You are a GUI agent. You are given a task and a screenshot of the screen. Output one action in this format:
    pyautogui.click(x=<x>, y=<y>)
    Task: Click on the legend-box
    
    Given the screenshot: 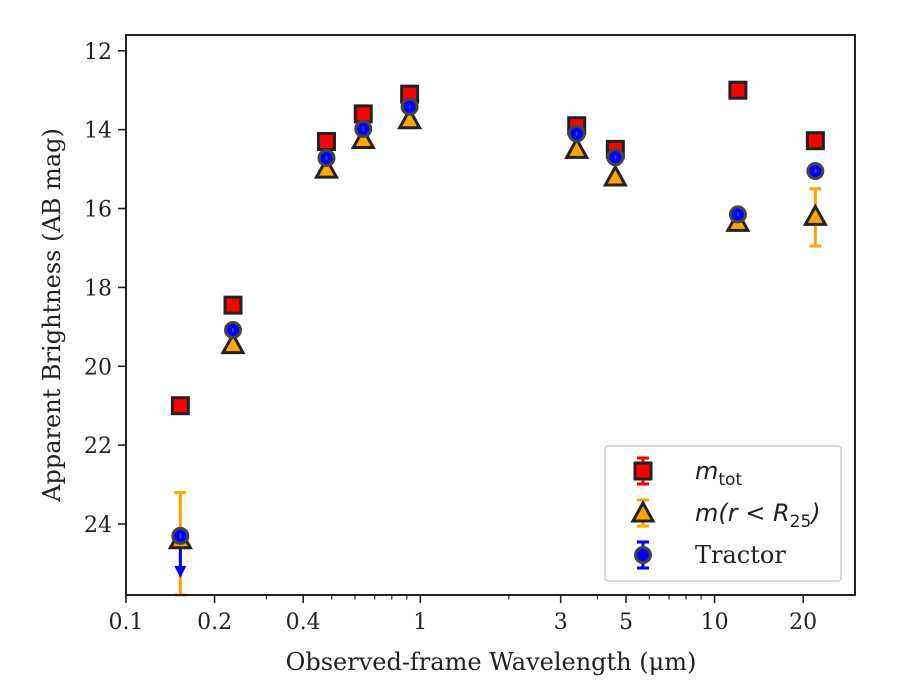 What is the action you would take?
    pyautogui.click(x=723, y=513)
    